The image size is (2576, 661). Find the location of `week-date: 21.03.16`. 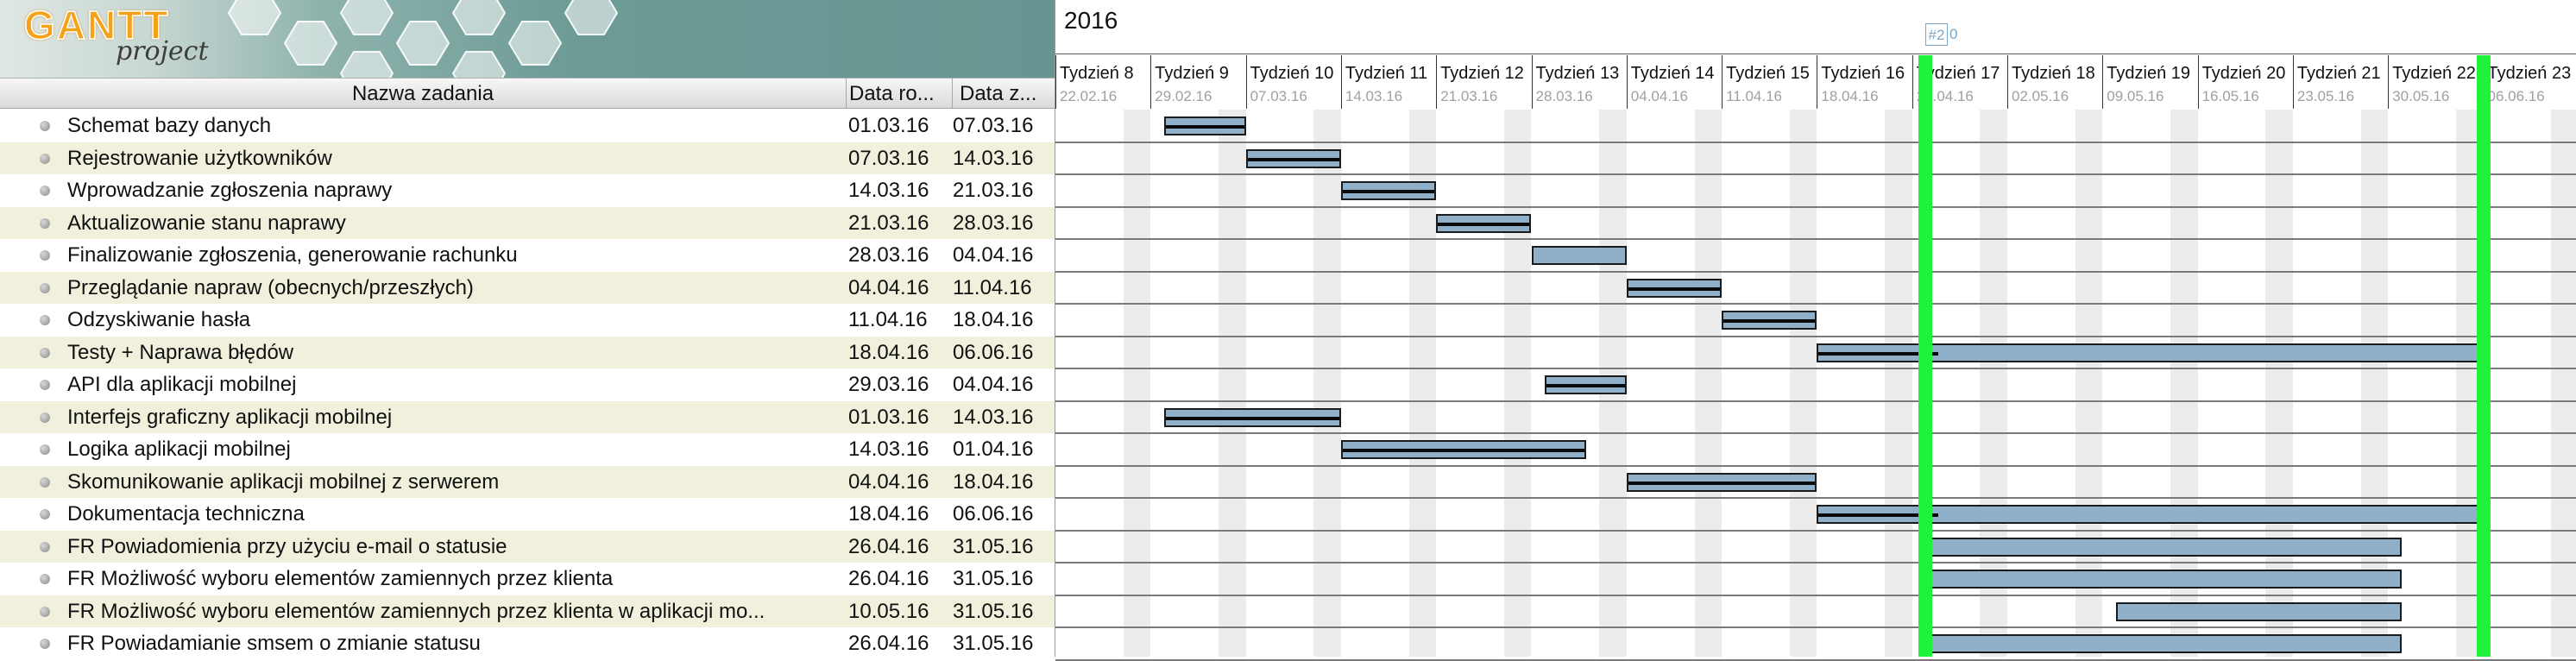

week-date: 21.03.16 is located at coordinates (1468, 96).